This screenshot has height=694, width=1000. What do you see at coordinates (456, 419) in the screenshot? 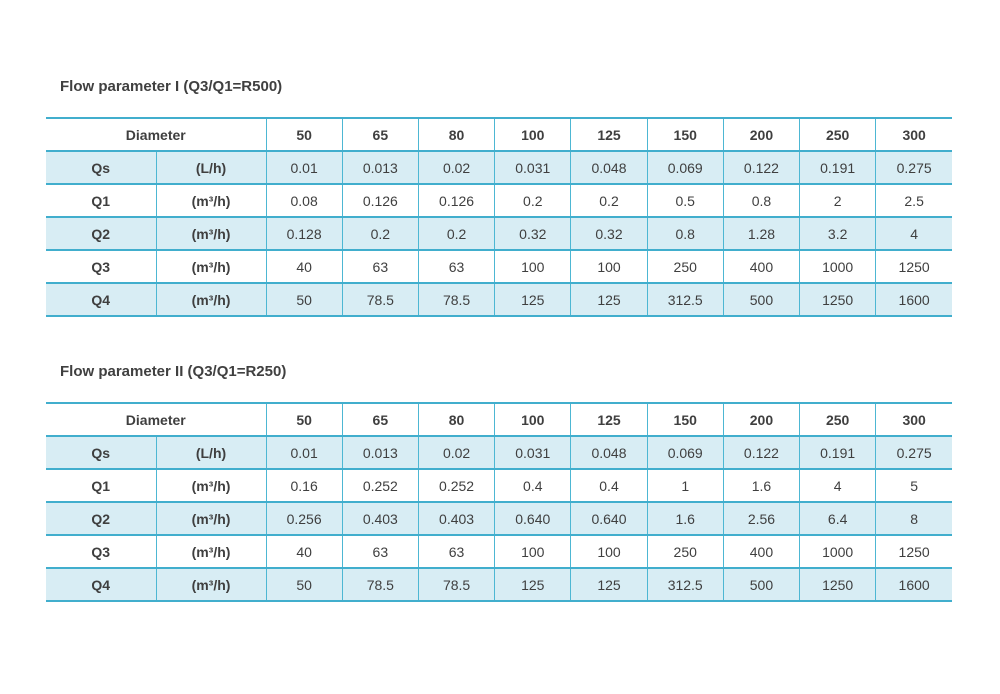
I see `diameter-size-header: 80` at bounding box center [456, 419].